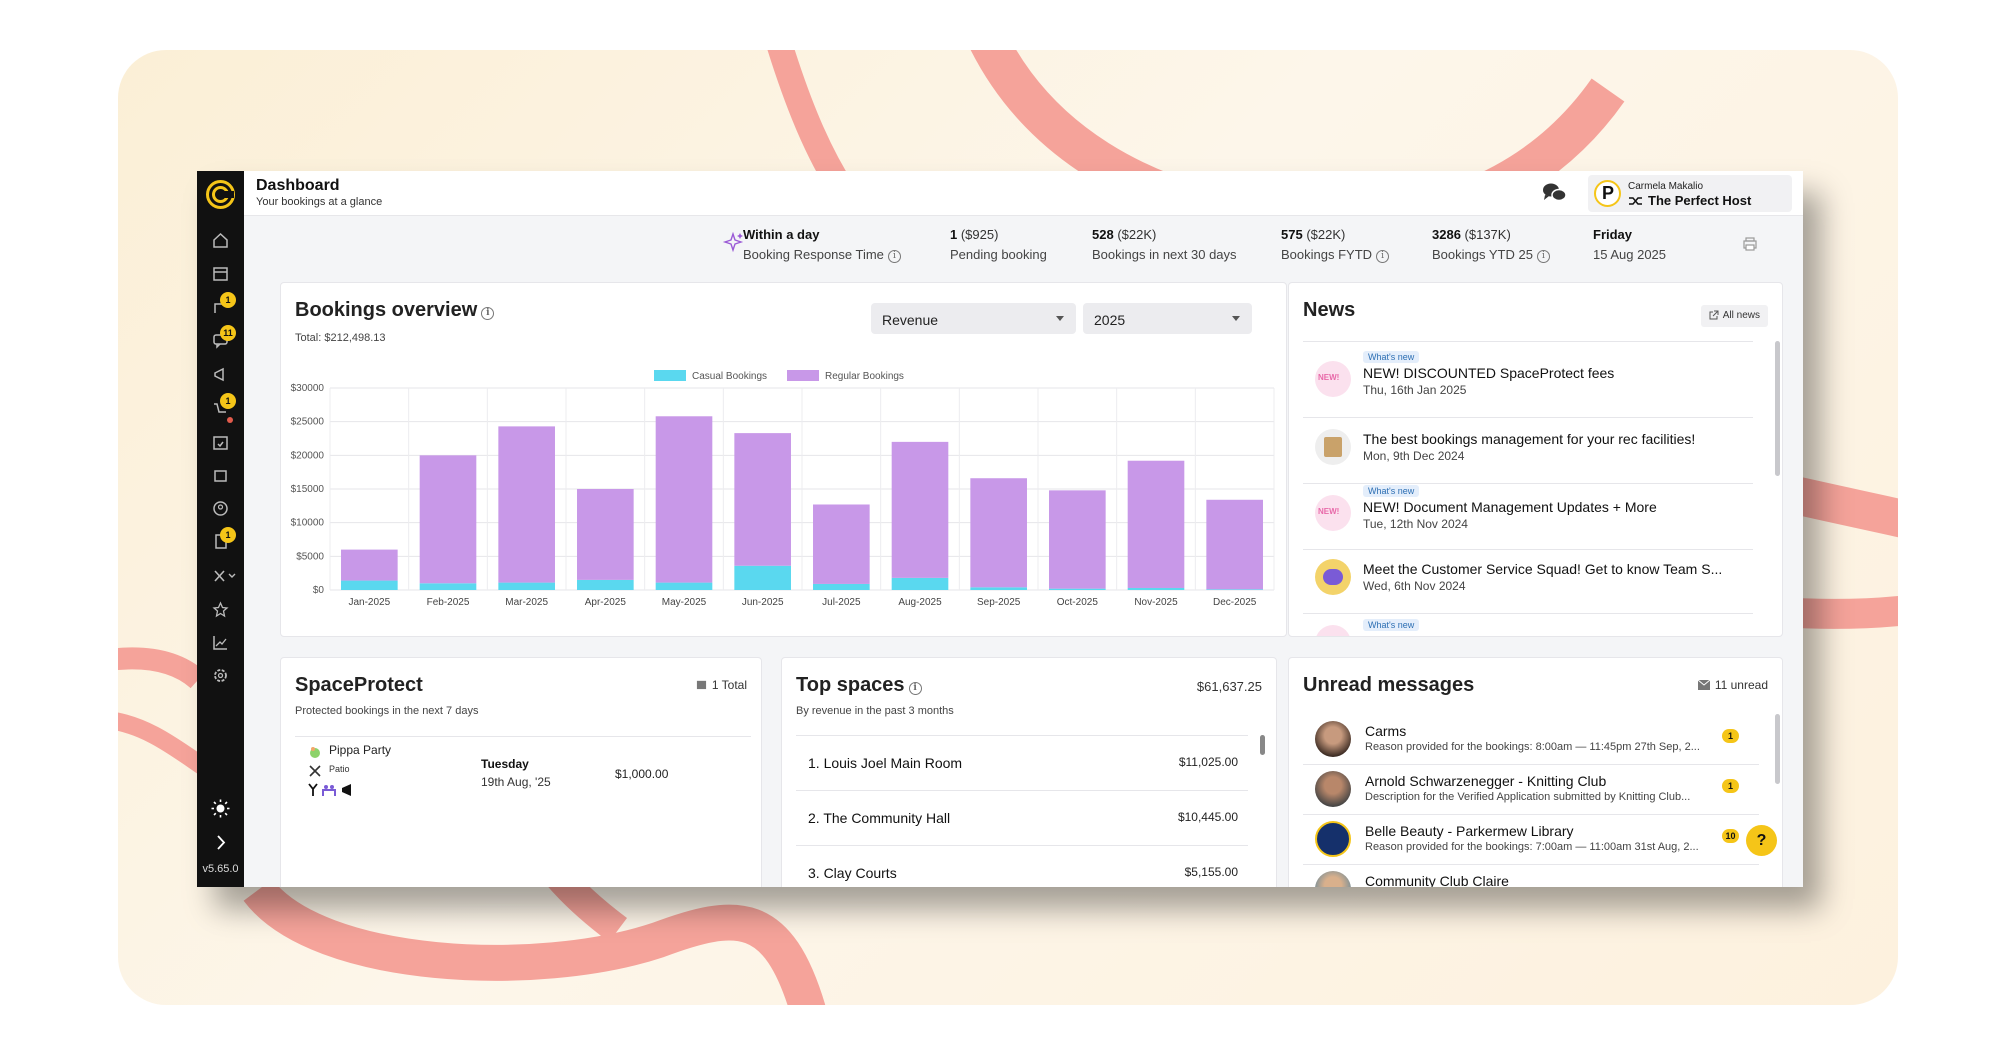  What do you see at coordinates (1060, 318) in the screenshot?
I see `chevron-down-icon` at bounding box center [1060, 318].